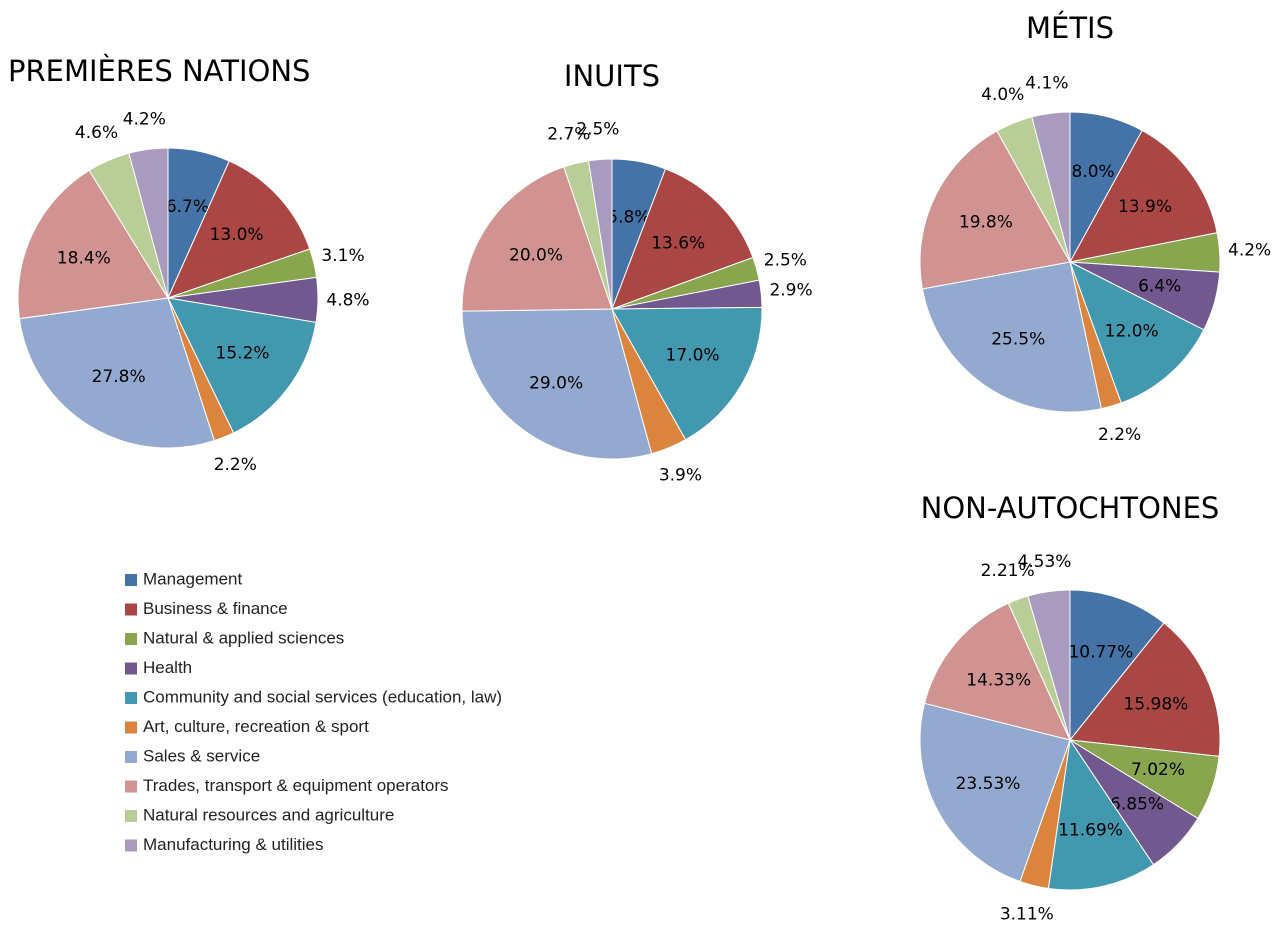 This screenshot has height=928, width=1276. I want to click on legend-label: Trades, transport & equipment operators, so click(296, 785).